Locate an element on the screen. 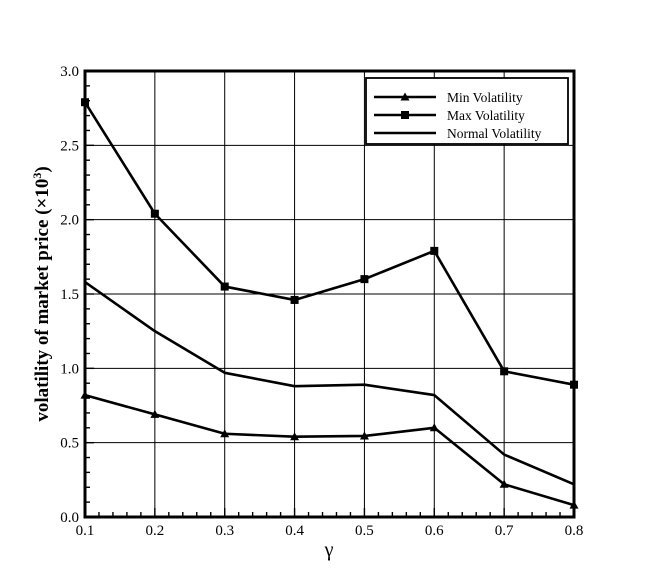  x-tick-labels: 0.1 0.2 0.3 0.4 0.5 0.6 0.7 0.8 is located at coordinates (330, 531).